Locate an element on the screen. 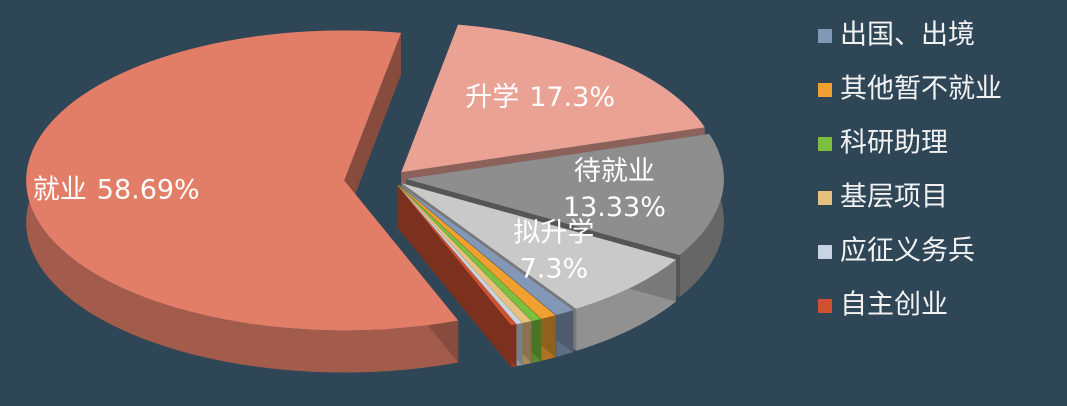  legend-label: 基层项目 is located at coordinates (894, 197).